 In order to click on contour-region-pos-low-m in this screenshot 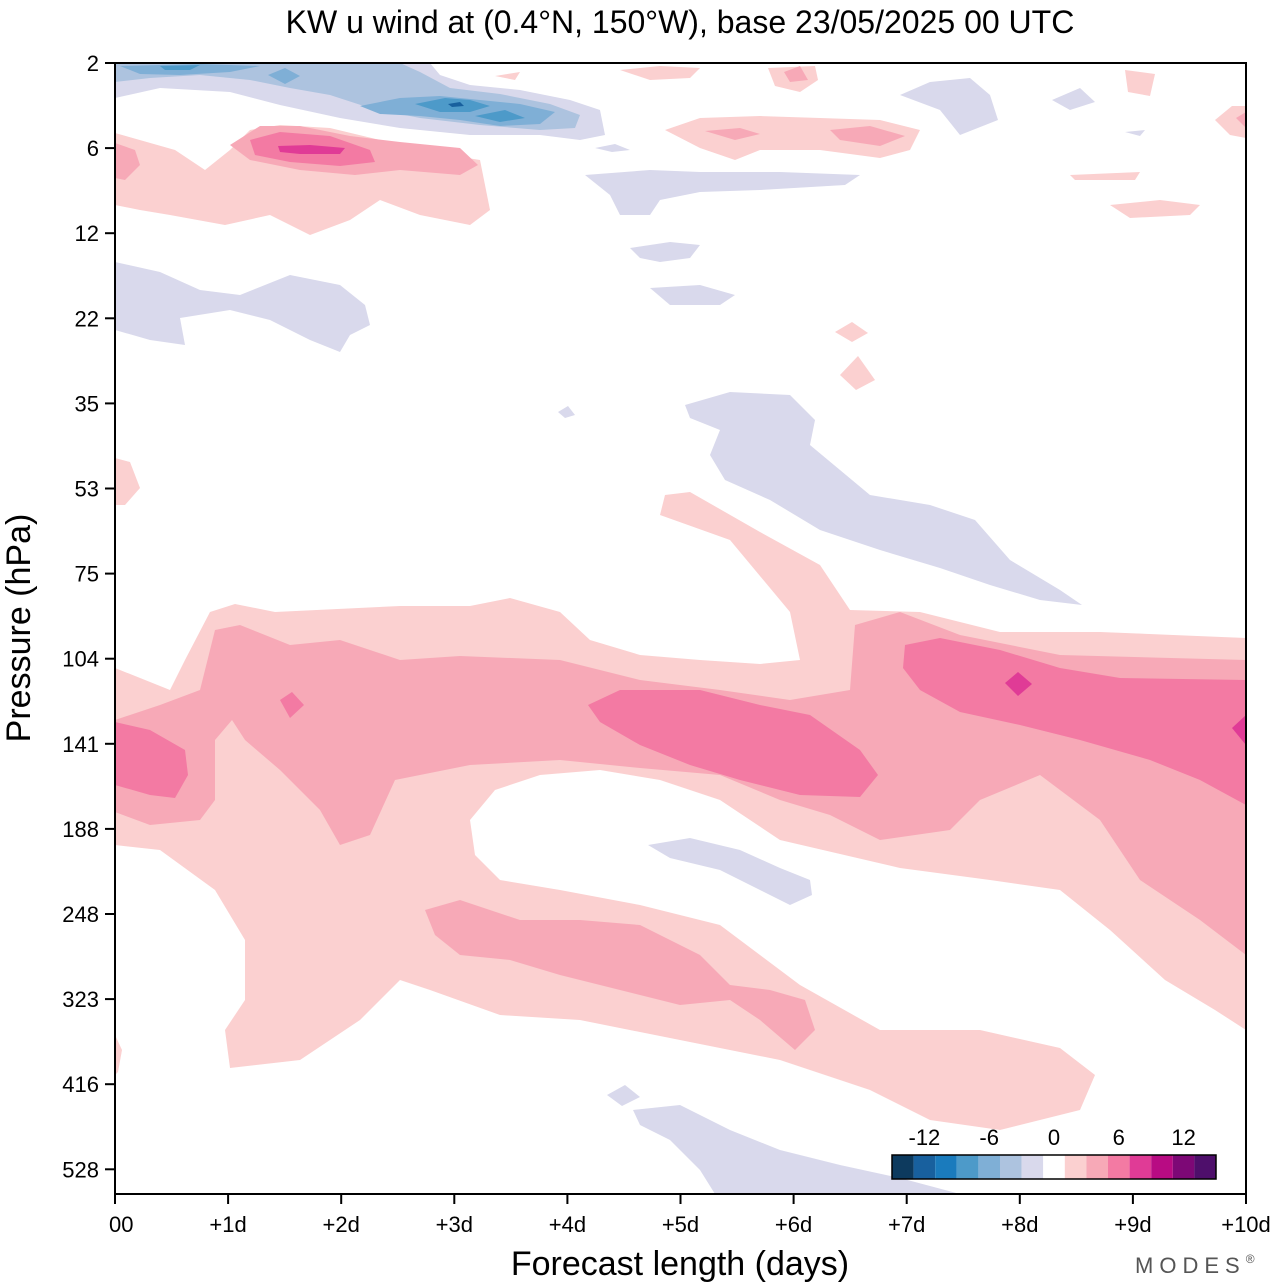, I will do `click(507, 76)`.